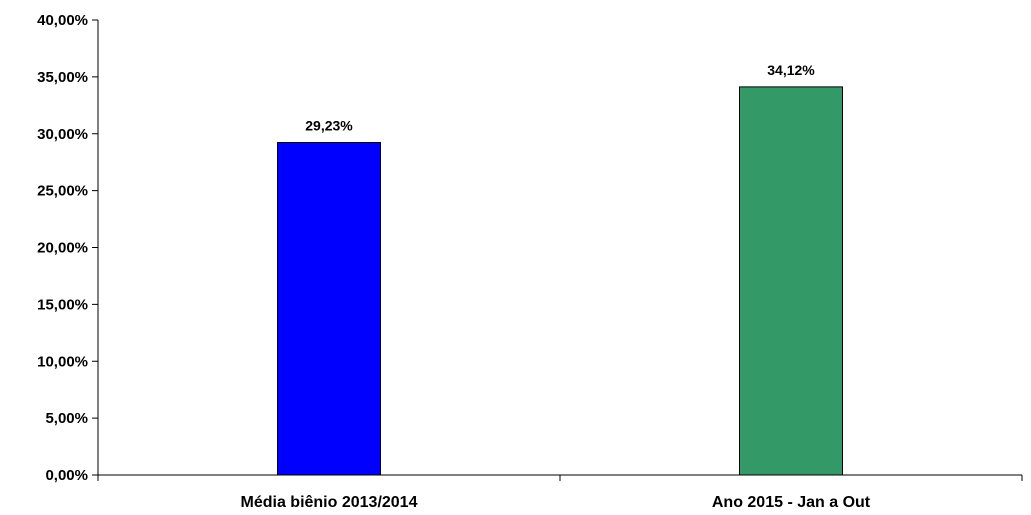 The width and height of the screenshot is (1031, 515). What do you see at coordinates (62, 77) in the screenshot?
I see `y-tick-label: 35,00%` at bounding box center [62, 77].